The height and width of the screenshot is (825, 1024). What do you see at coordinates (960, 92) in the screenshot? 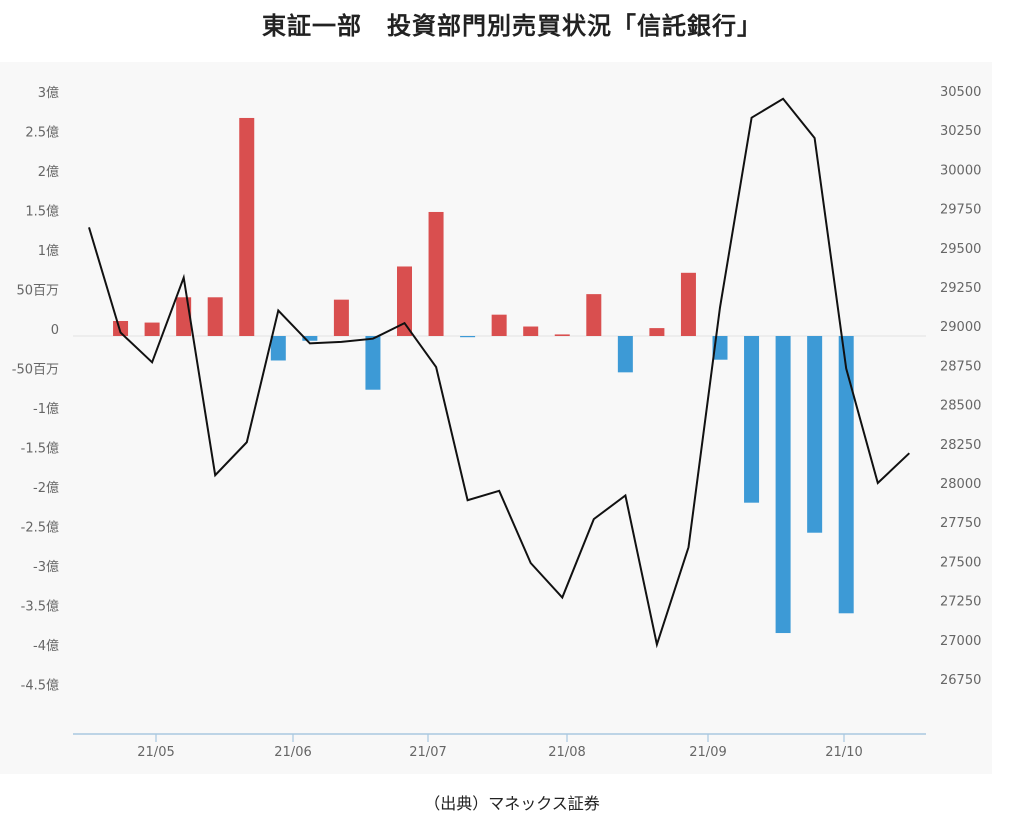
I see `right-axis-tick-label: 30500` at bounding box center [960, 92].